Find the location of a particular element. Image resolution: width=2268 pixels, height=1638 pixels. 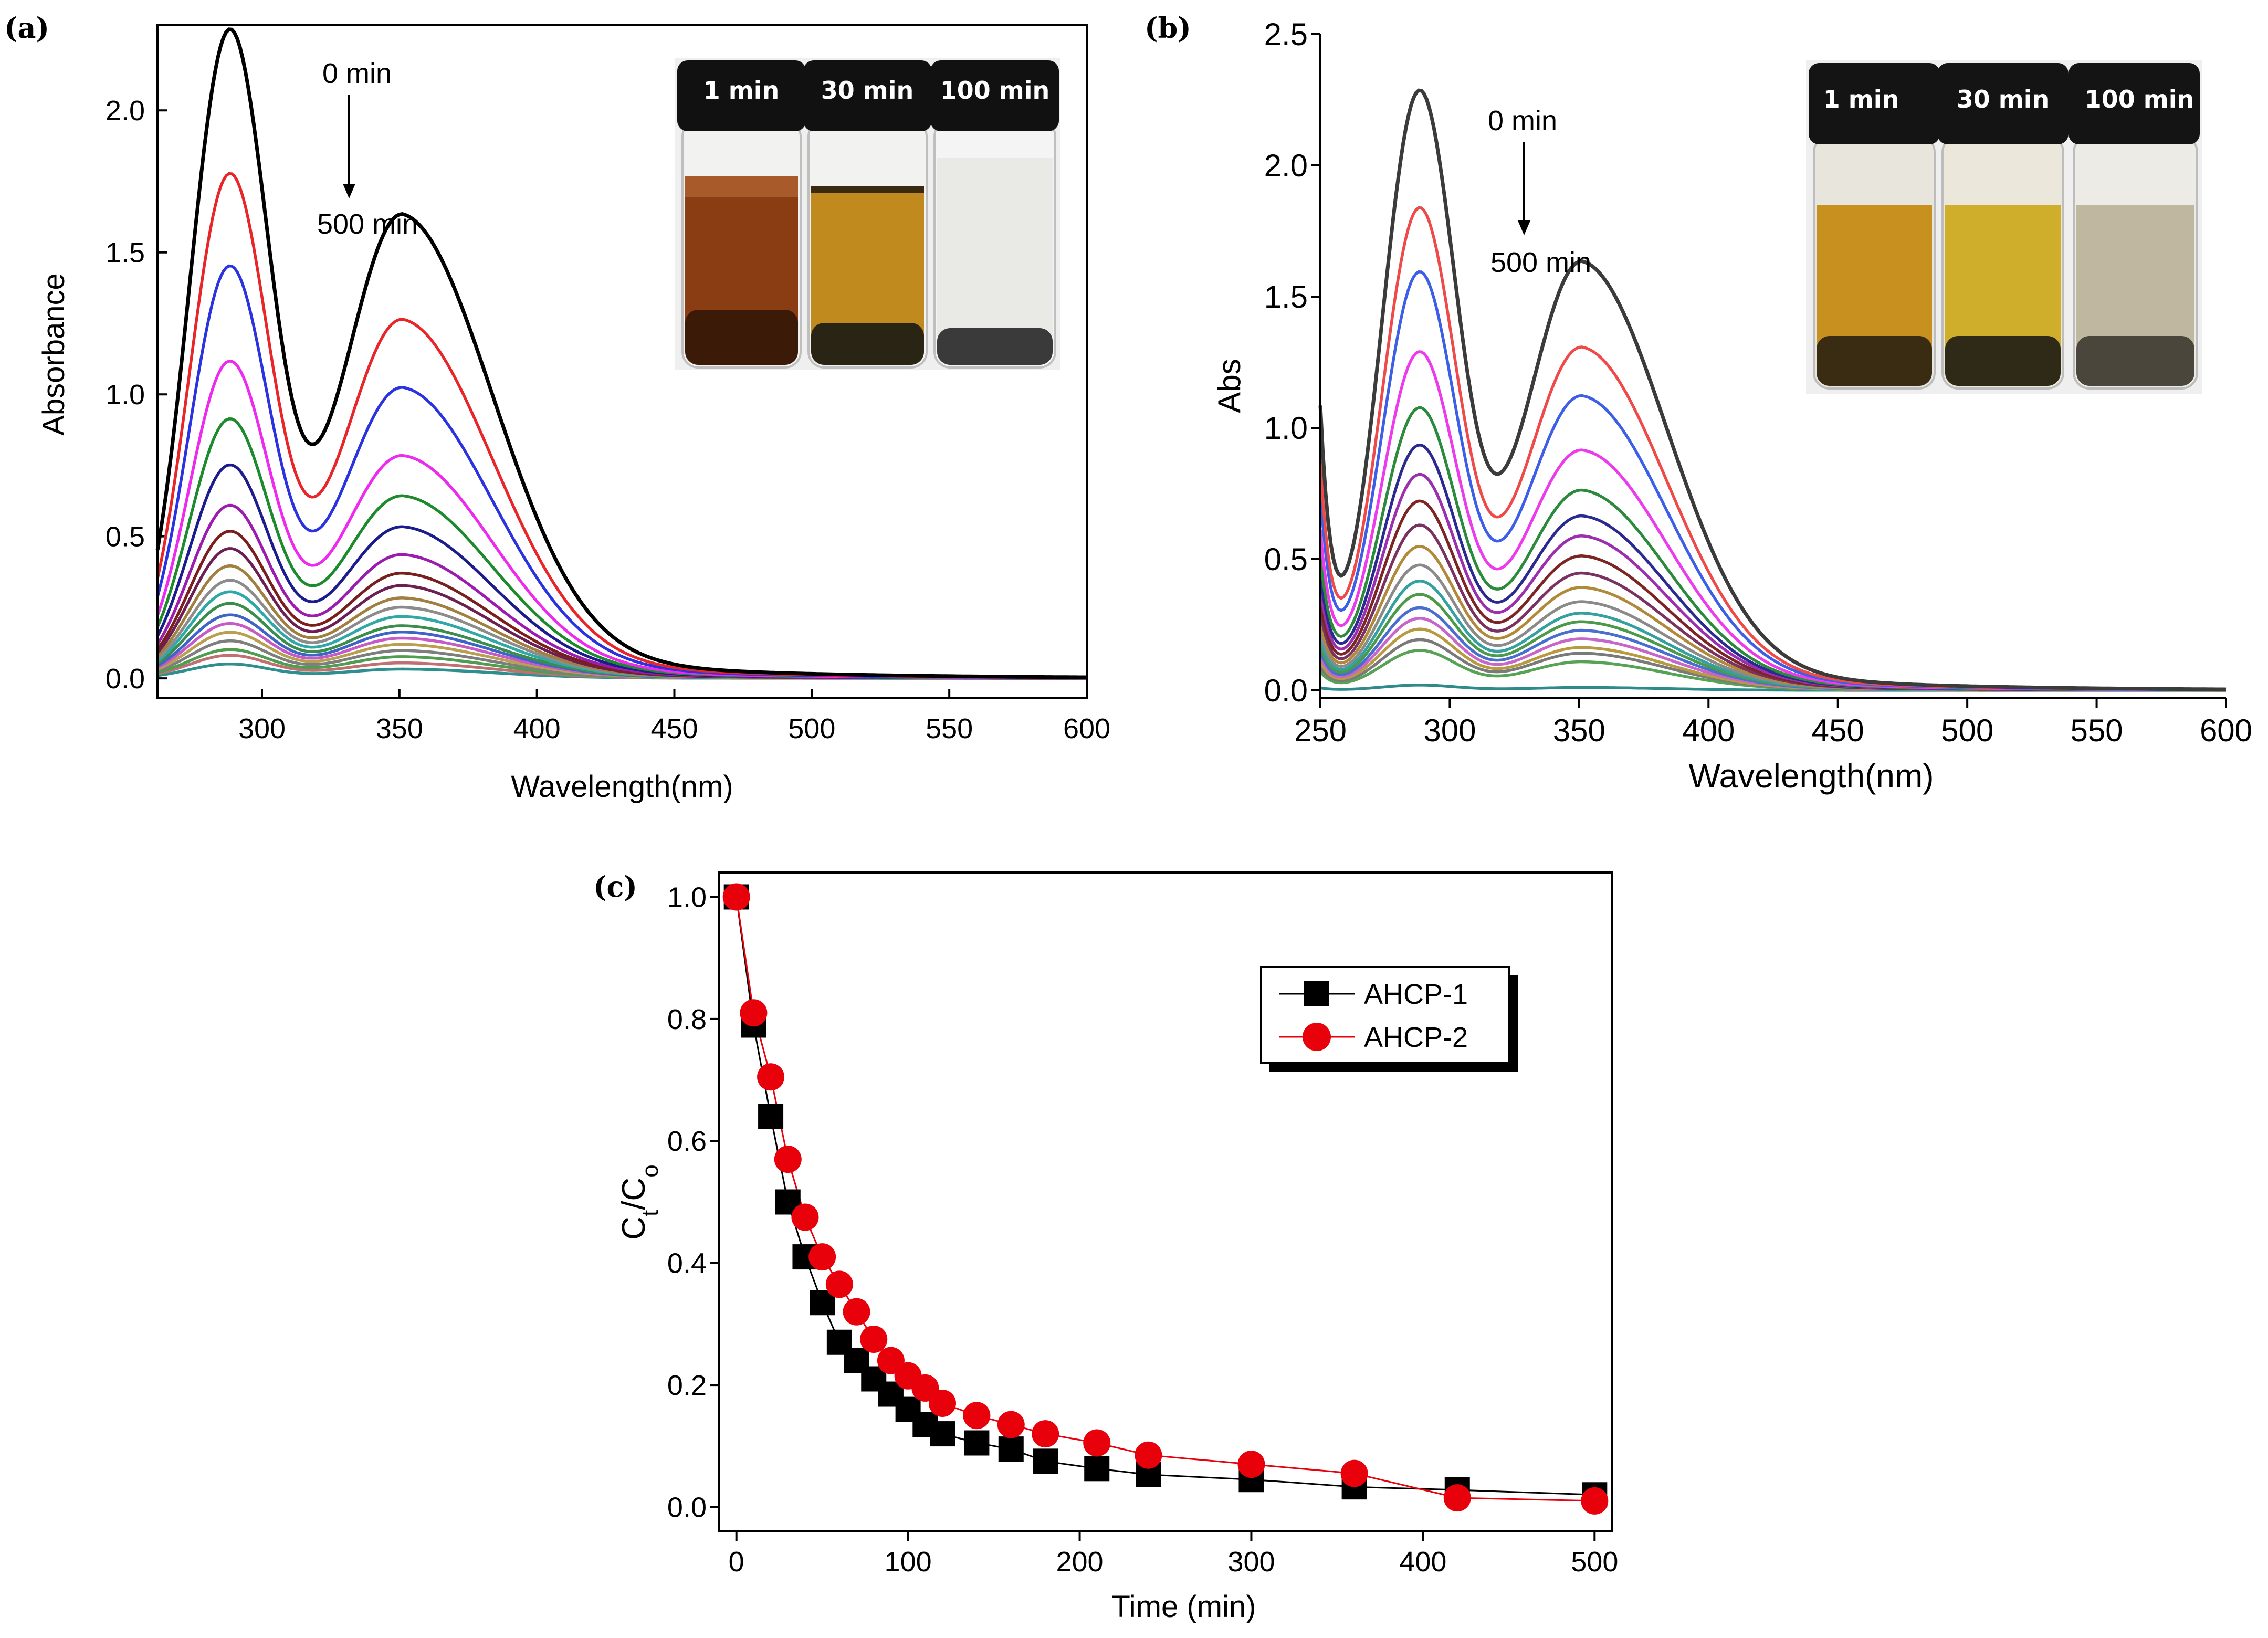

vial-1-label: 1 min is located at coordinates (741, 90).